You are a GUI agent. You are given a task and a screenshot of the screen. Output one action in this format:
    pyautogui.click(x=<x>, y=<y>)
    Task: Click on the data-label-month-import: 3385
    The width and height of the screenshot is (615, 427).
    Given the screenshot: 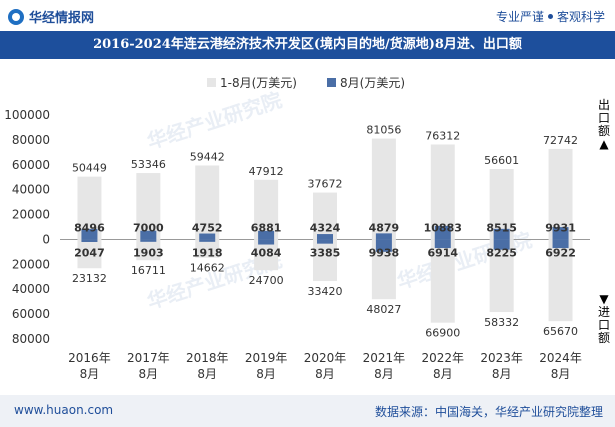 What is the action you would take?
    pyautogui.click(x=325, y=252)
    